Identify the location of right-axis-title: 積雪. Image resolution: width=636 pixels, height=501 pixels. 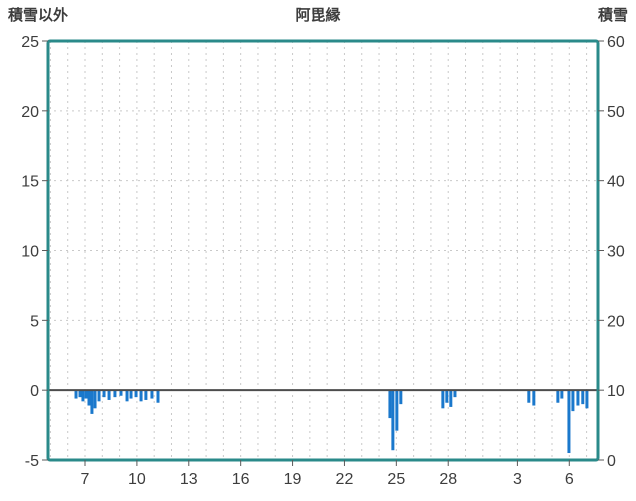
(612, 15).